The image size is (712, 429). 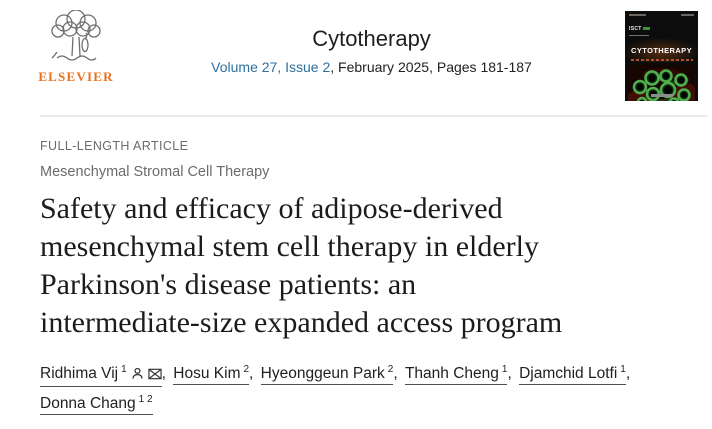 I want to click on cover-title: CYTOTHERAPY, so click(x=661, y=50).